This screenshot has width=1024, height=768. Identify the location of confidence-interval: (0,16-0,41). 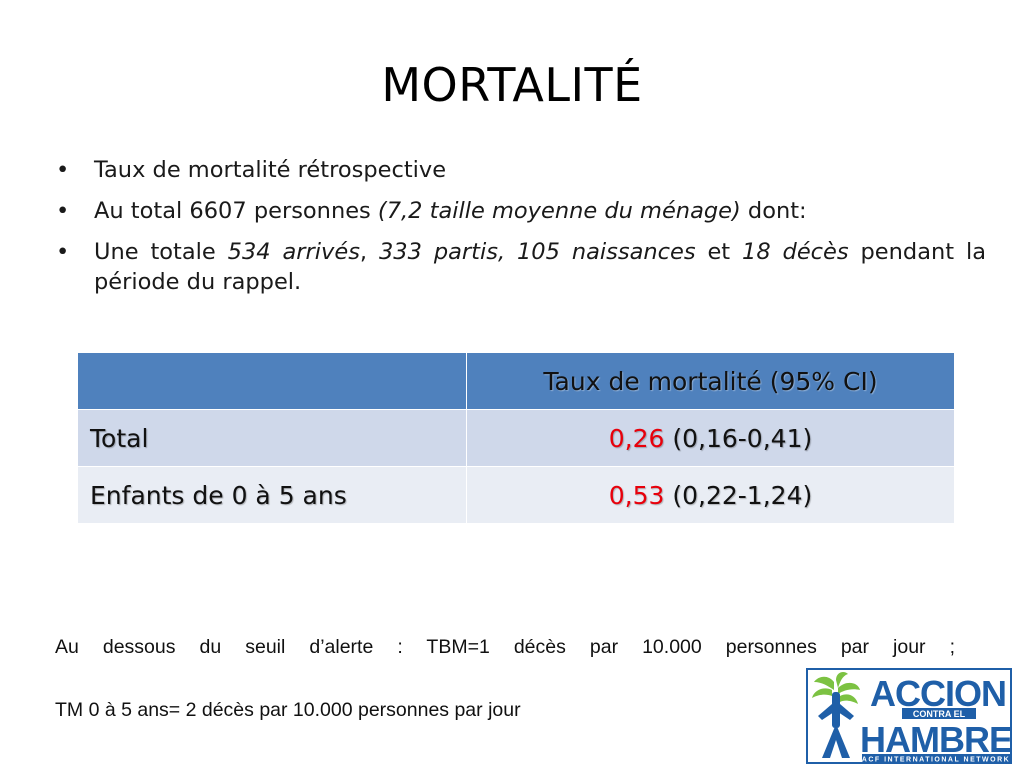
(738, 438).